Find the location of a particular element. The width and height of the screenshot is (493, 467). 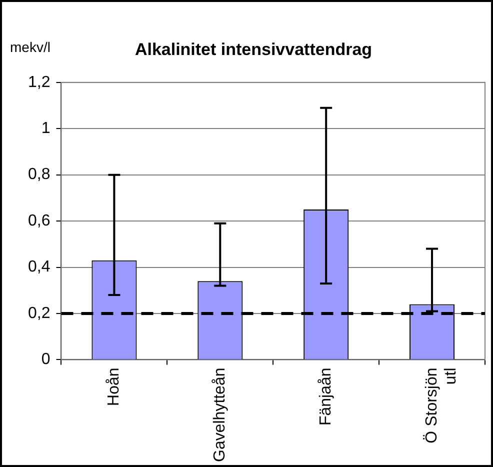

x-tick-label: Hoån is located at coordinates (114, 387).